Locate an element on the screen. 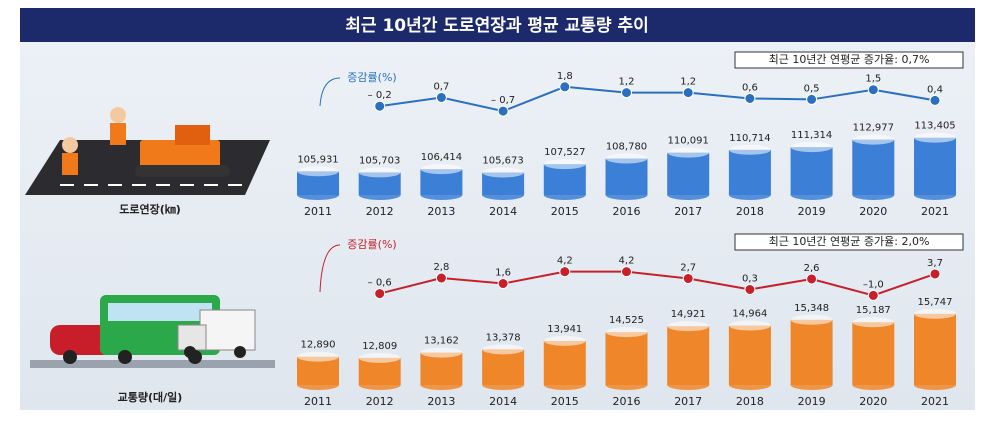 The height and width of the screenshot is (421, 1000). growth-label: 1,6 is located at coordinates (503, 273).